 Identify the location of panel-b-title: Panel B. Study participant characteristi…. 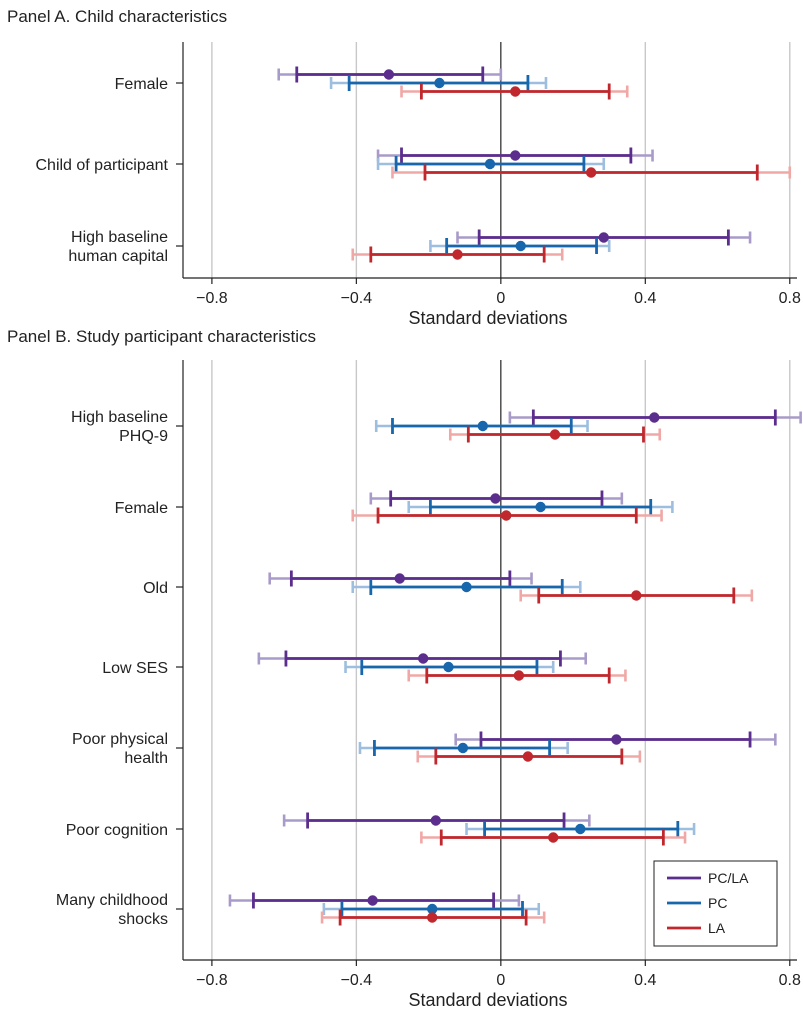
(161, 336).